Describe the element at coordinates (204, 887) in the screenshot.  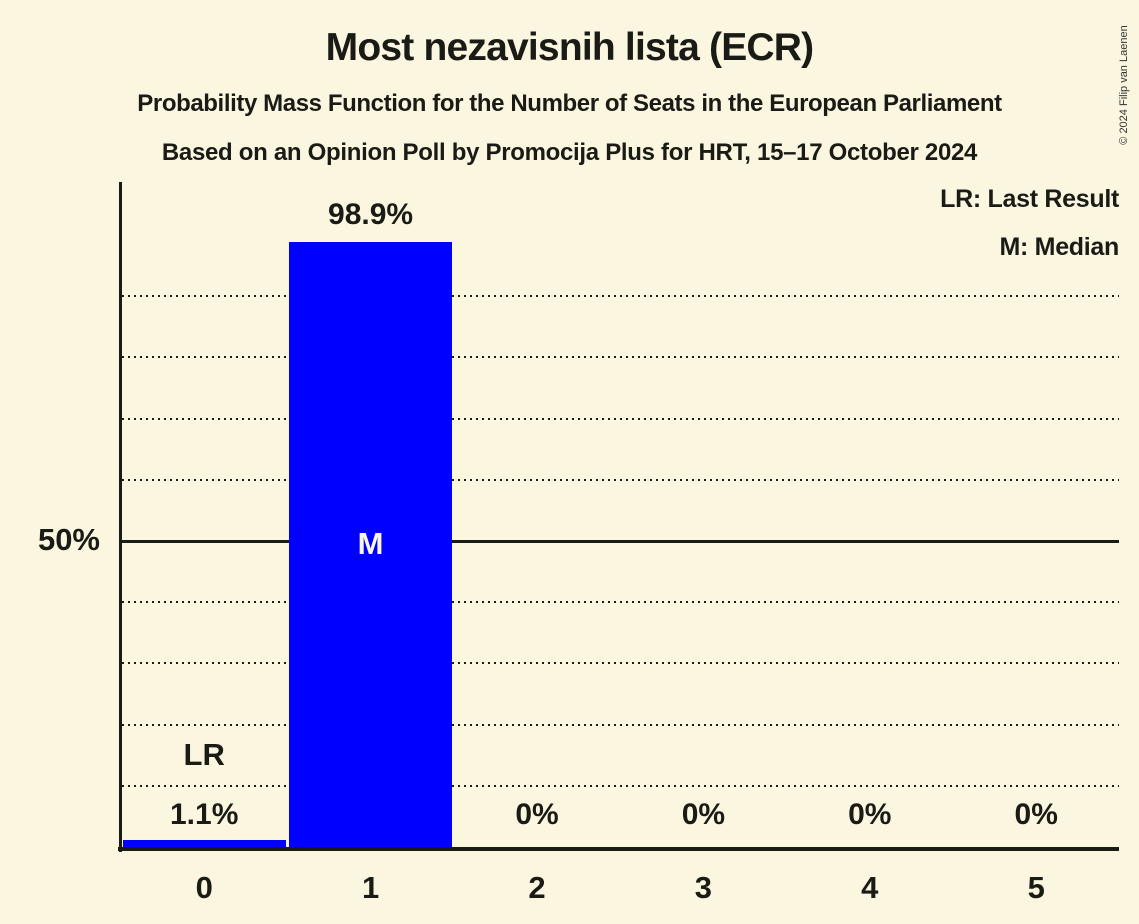
I see `x-axis-tick-label-0: 0` at that location.